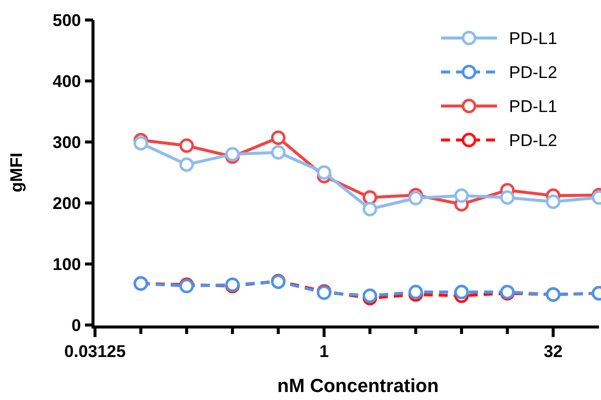  Describe the element at coordinates (76, 325) in the screenshot. I see `y-tick-label: 0` at that location.